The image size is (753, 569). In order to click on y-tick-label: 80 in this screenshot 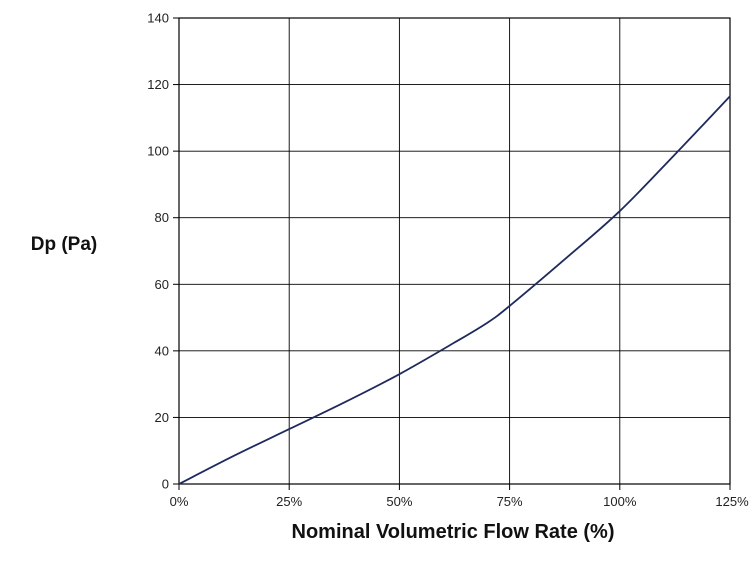, I will do `click(162, 217)`.